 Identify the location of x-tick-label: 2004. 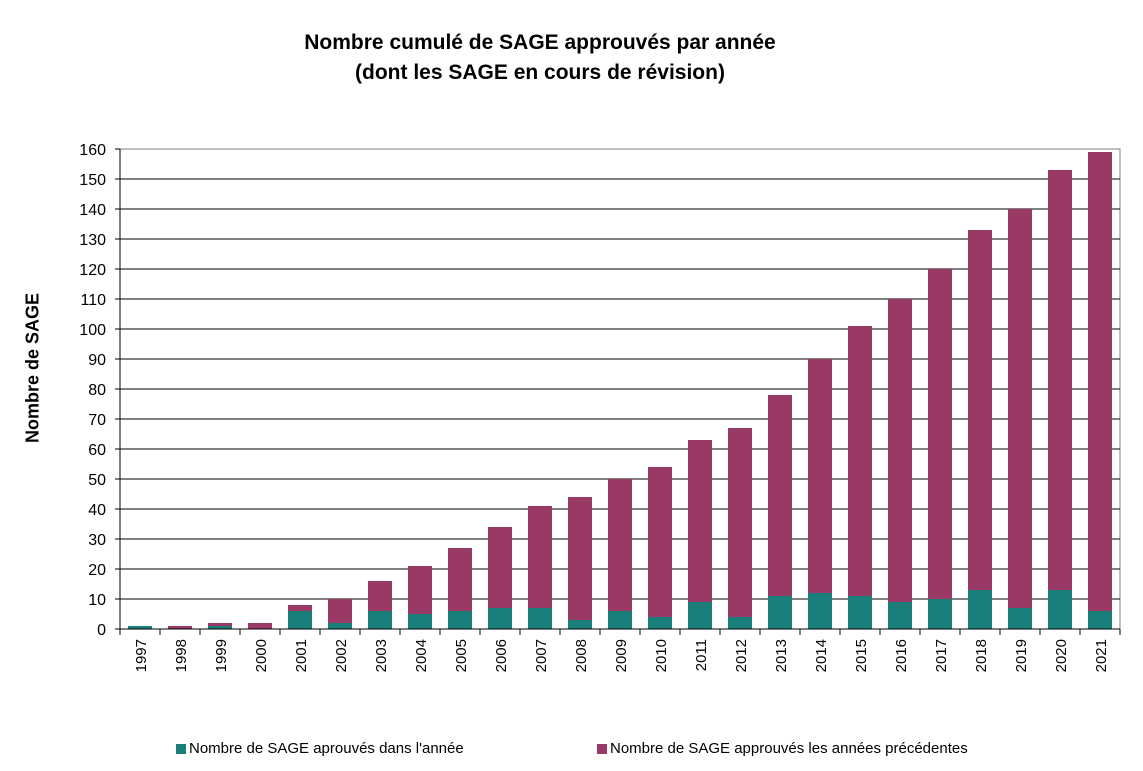
(421, 655).